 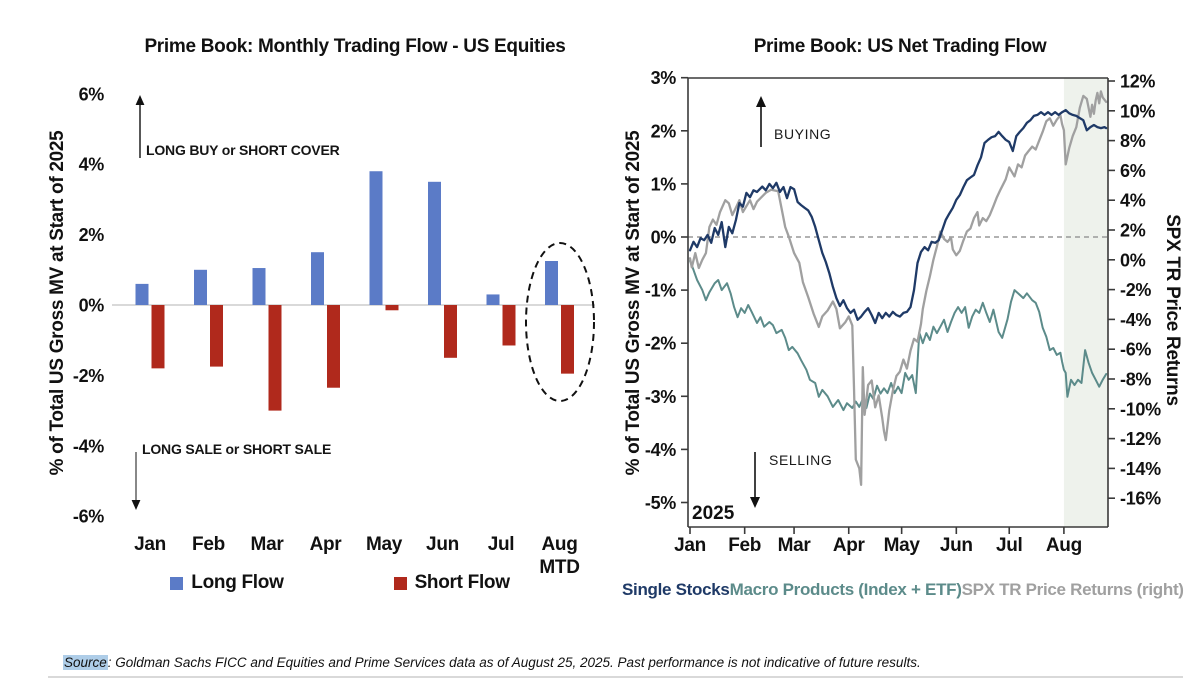 What do you see at coordinates (900, 46) in the screenshot?
I see `right-chart-title: Prime Book: US Net Trading Flow` at bounding box center [900, 46].